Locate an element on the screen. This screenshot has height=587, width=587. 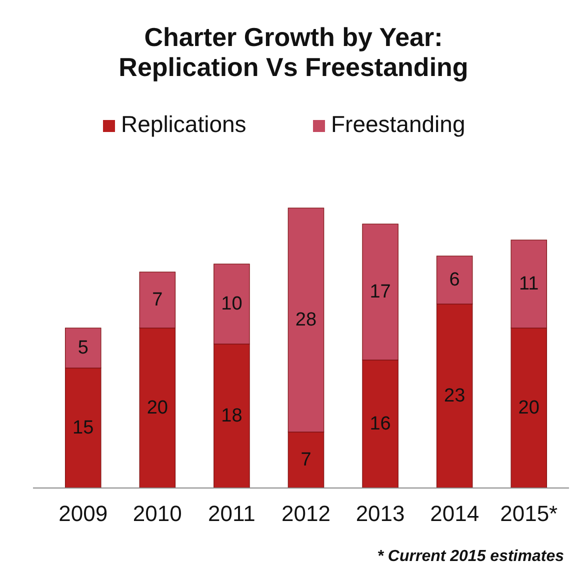
data-label: 16 is located at coordinates (380, 424).